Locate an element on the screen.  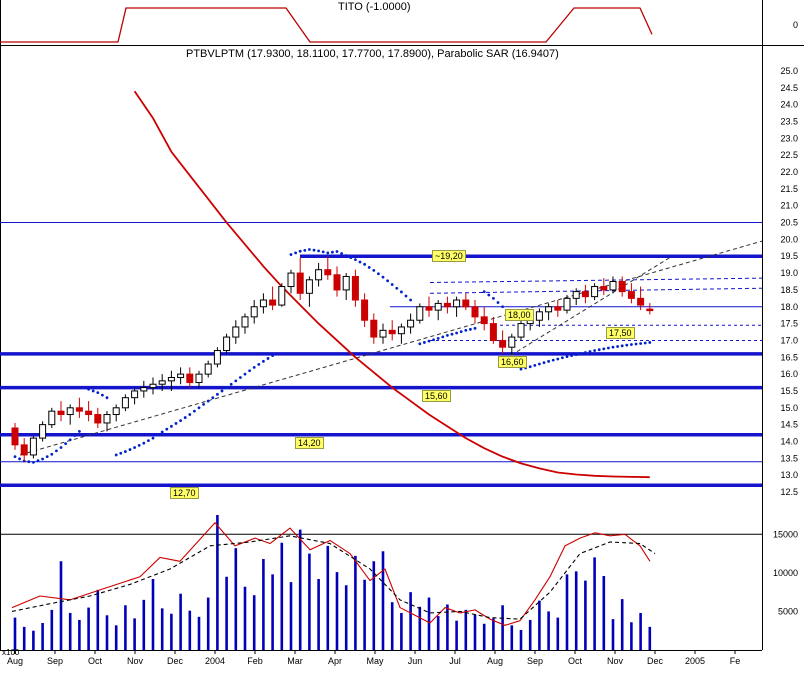
x-axis-label: Jun is located at coordinates (415, 661).